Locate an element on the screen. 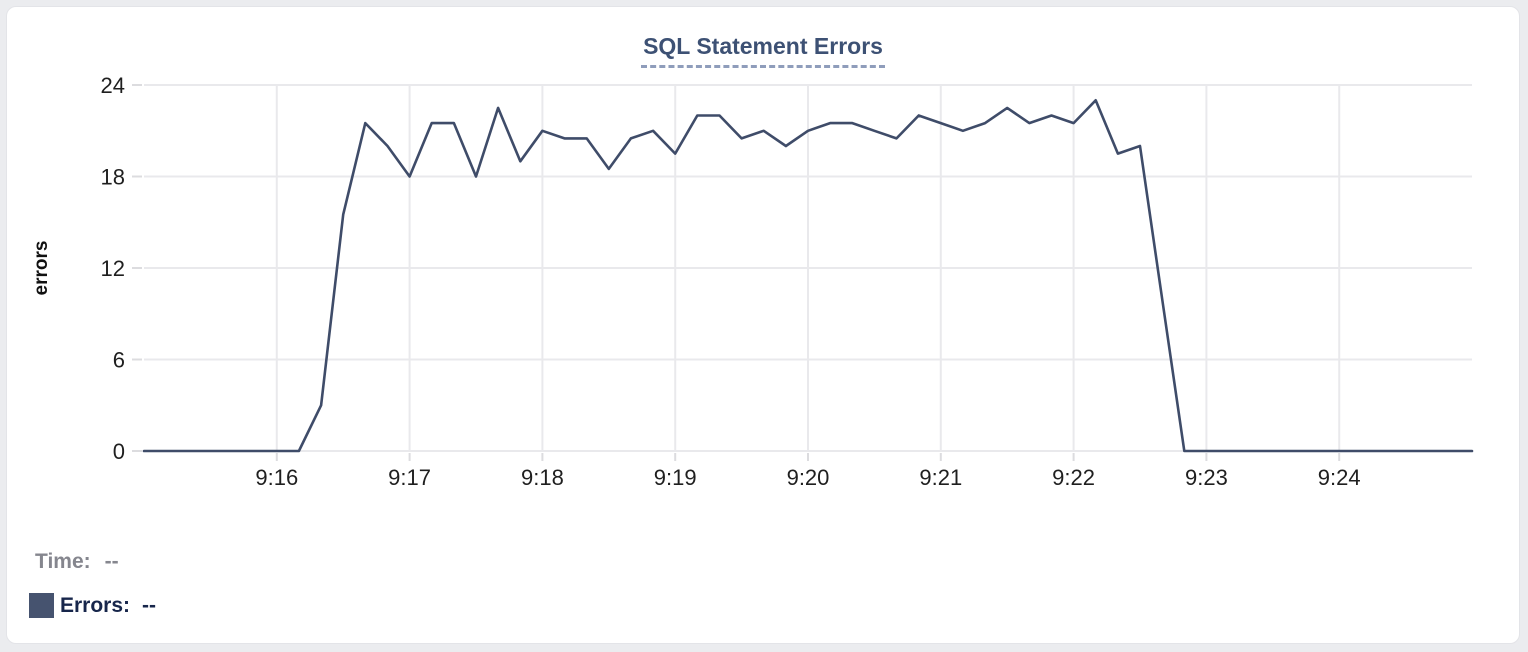 Image resolution: width=1528 pixels, height=652 pixels. x-tick-label: 9:16 is located at coordinates (276, 477).